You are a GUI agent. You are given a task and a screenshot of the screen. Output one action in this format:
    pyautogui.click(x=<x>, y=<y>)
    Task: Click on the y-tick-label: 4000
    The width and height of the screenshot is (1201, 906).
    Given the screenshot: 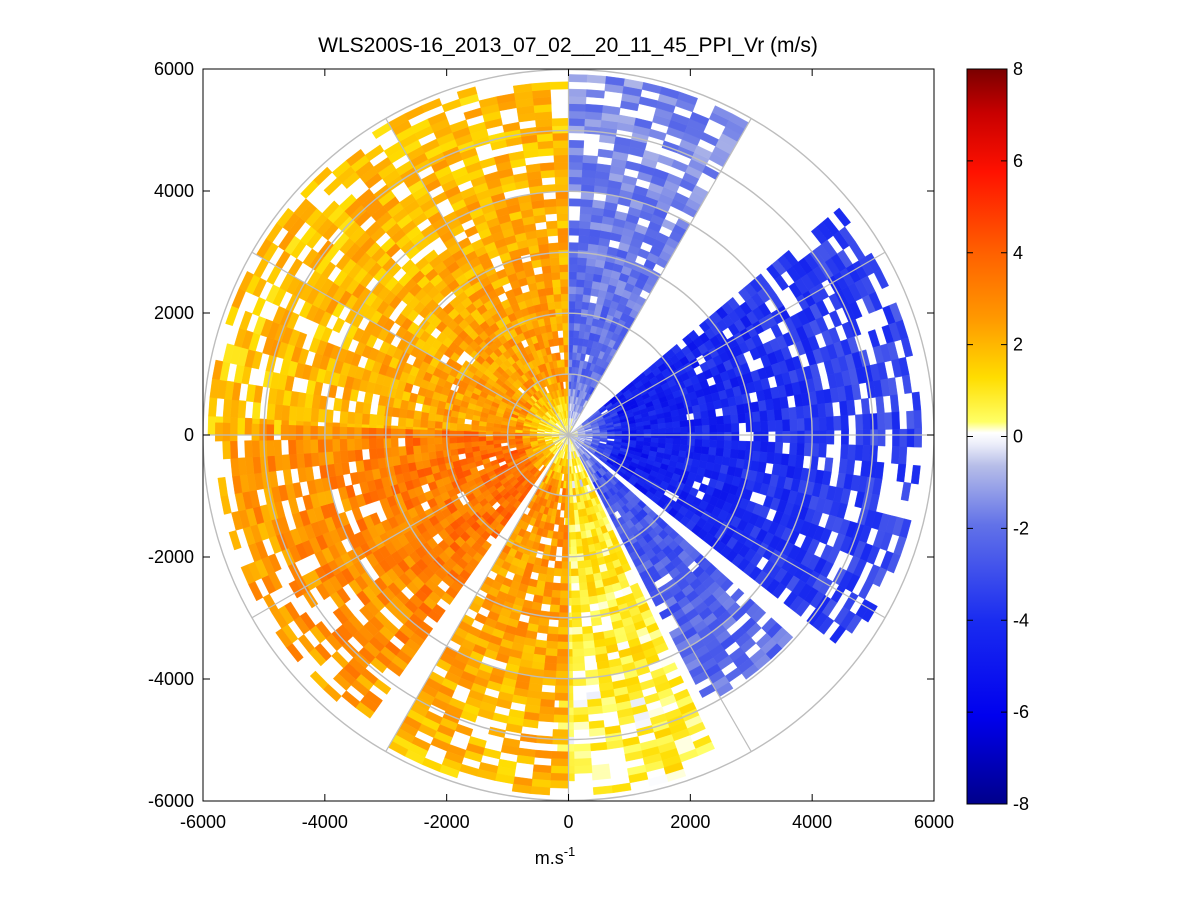 What is the action you would take?
    pyautogui.click(x=174, y=191)
    